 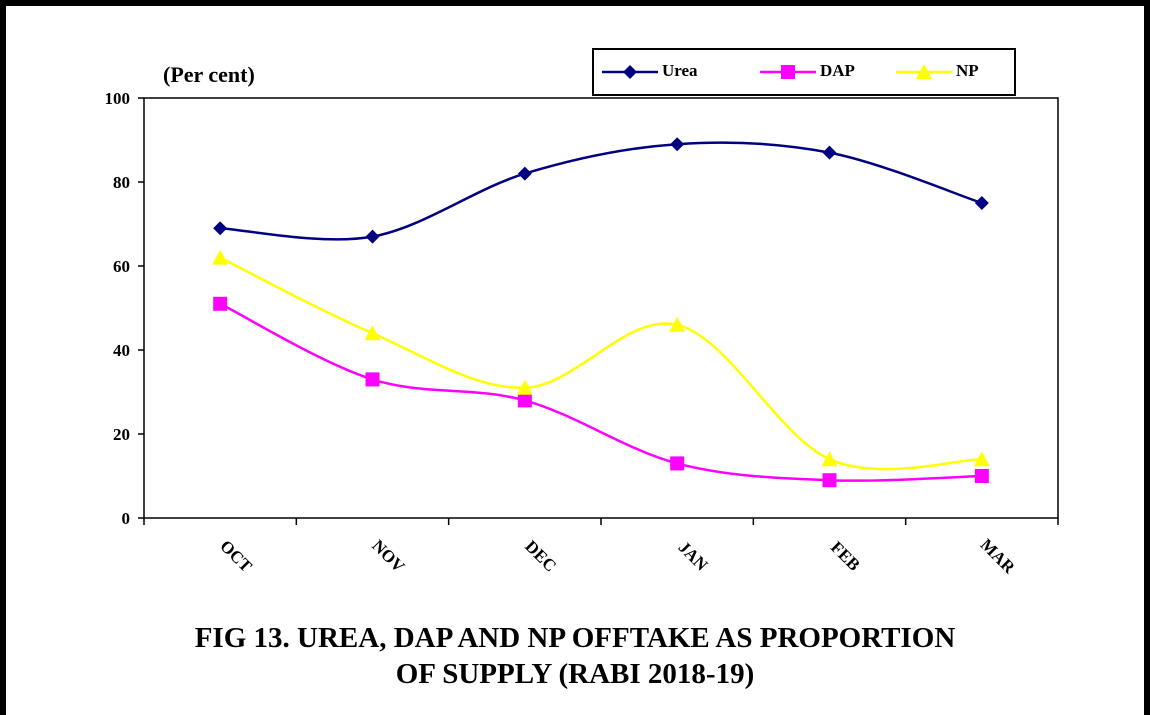 What do you see at coordinates (680, 70) in the screenshot?
I see `legend-label-urea: Urea` at bounding box center [680, 70].